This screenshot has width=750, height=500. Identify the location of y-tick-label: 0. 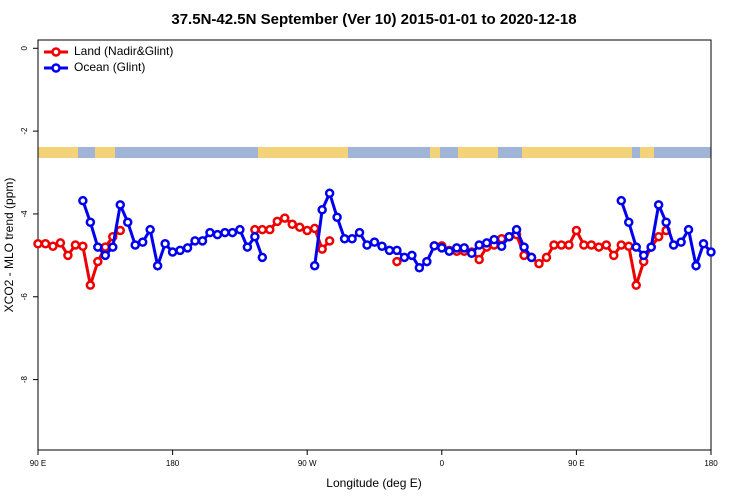
(24, 48).